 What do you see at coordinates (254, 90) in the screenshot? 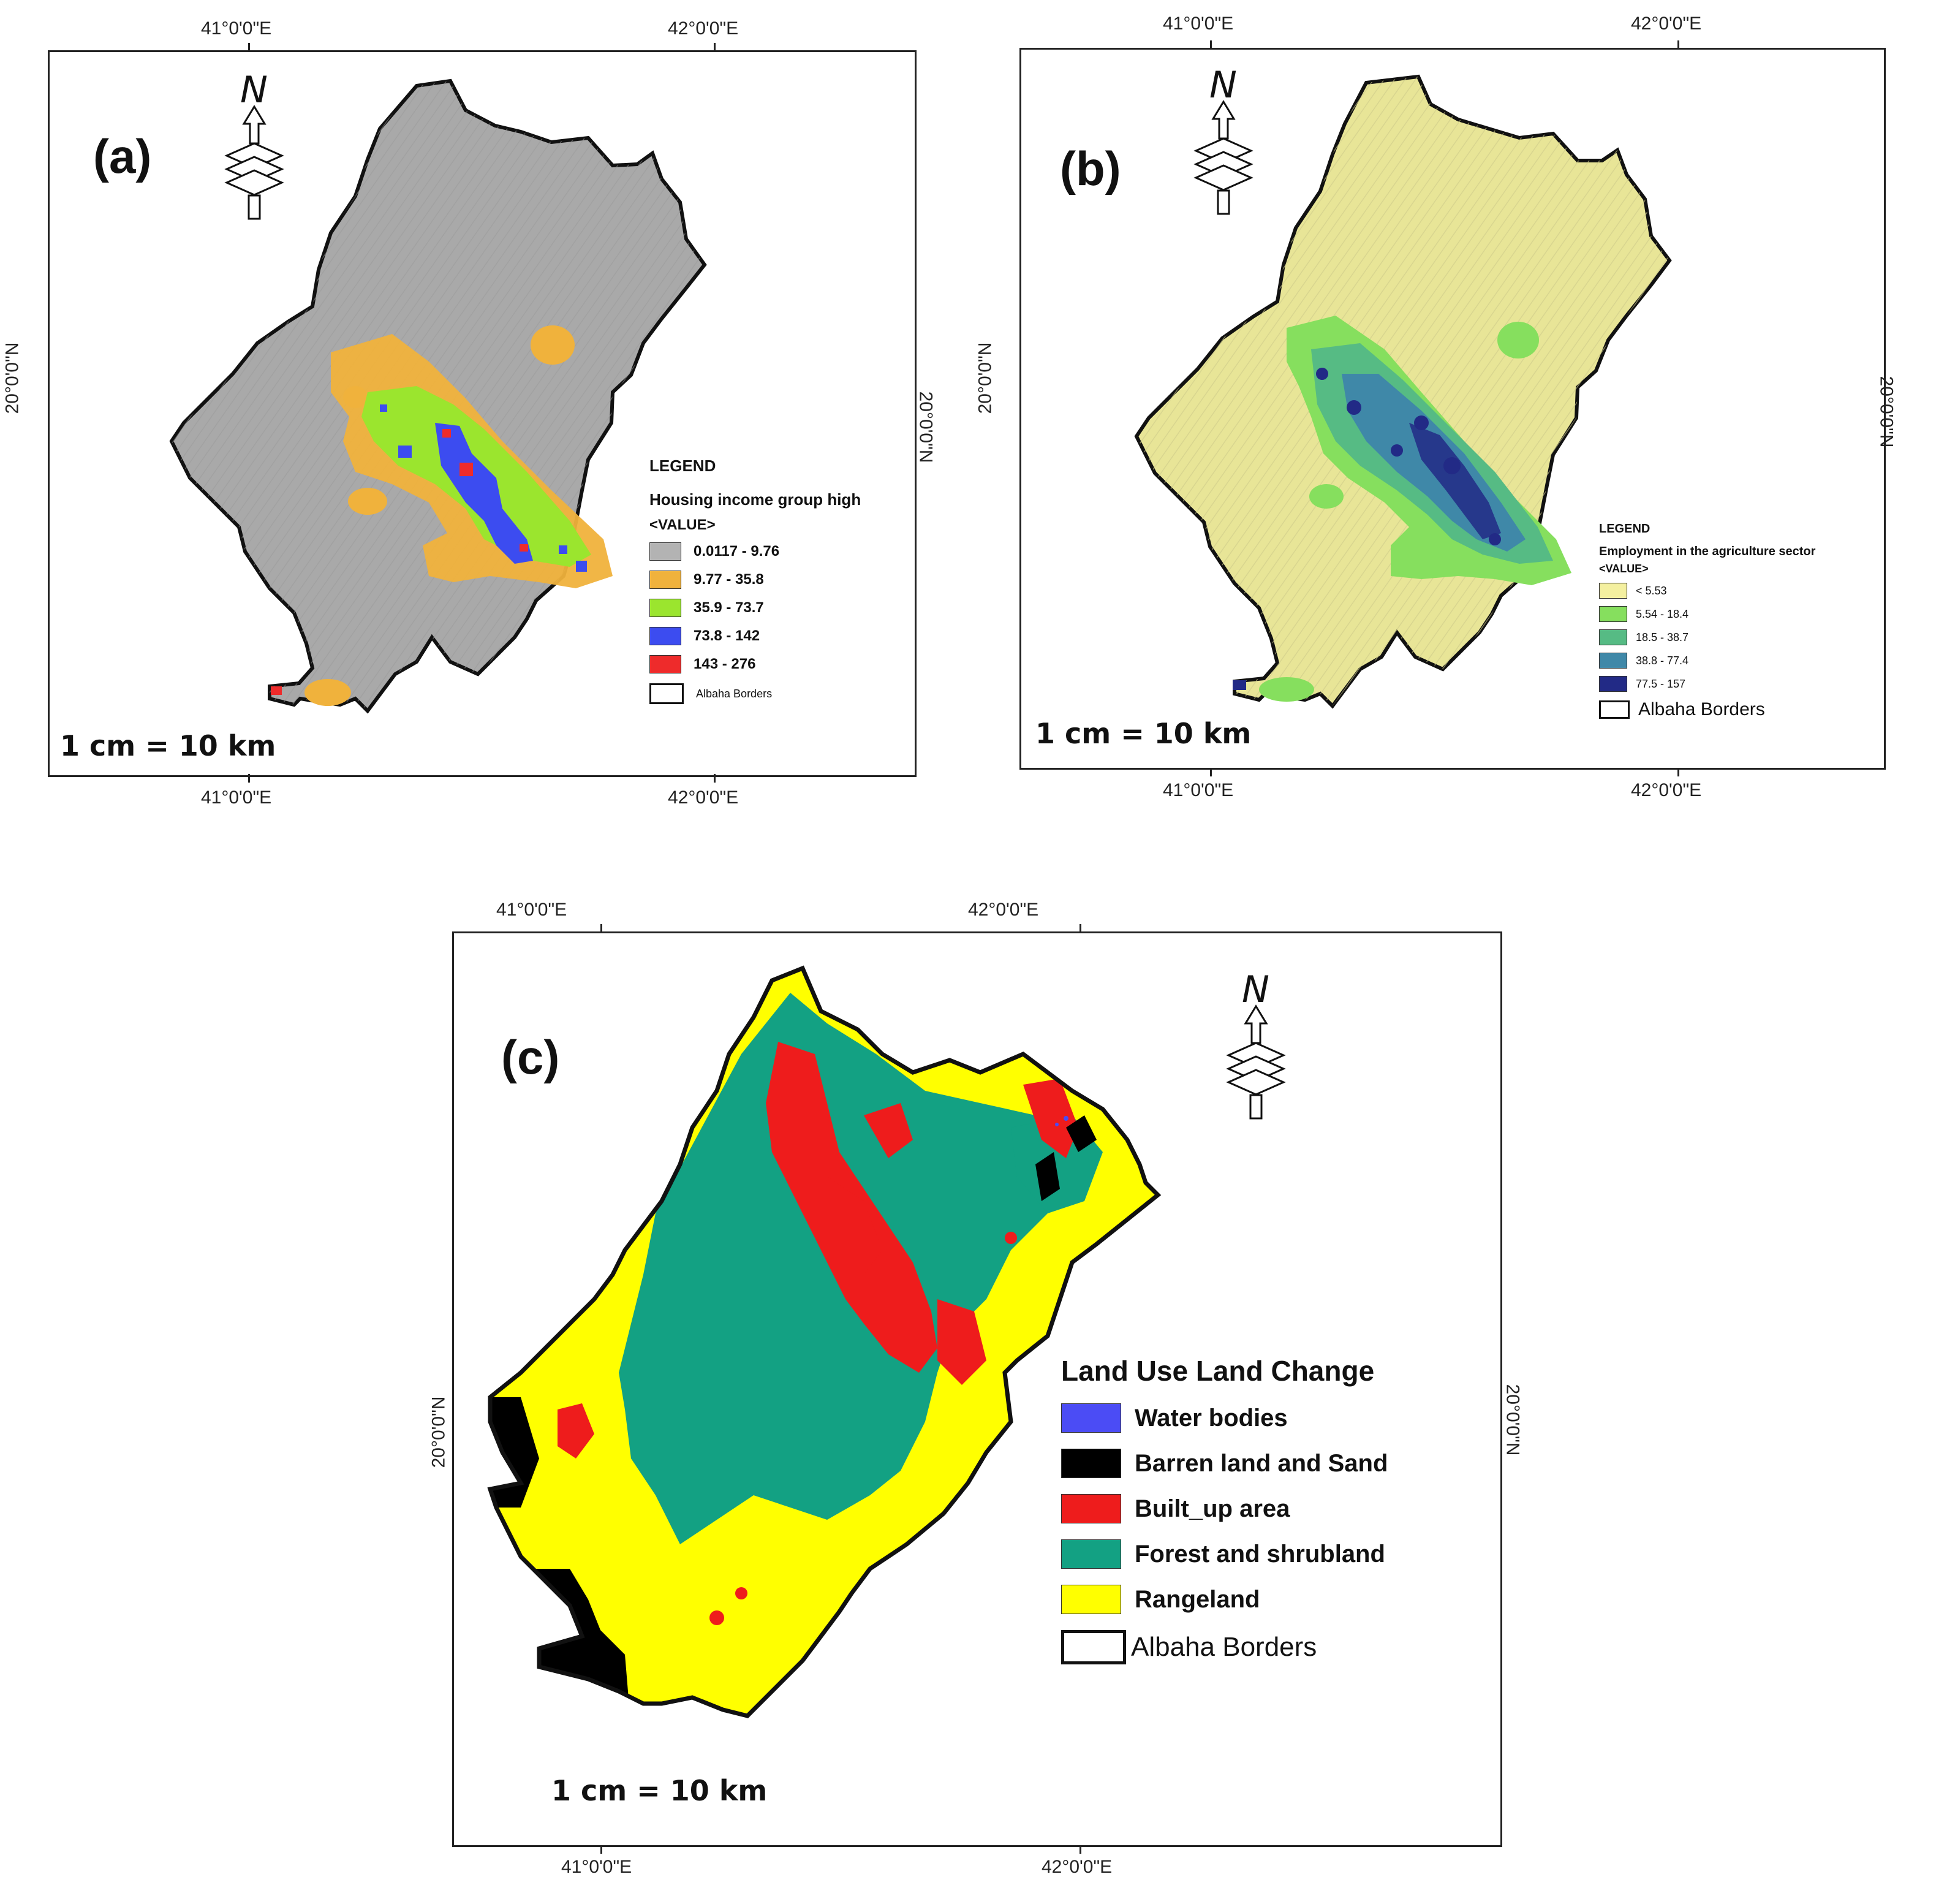
I see `north-letter: N` at bounding box center [254, 90].